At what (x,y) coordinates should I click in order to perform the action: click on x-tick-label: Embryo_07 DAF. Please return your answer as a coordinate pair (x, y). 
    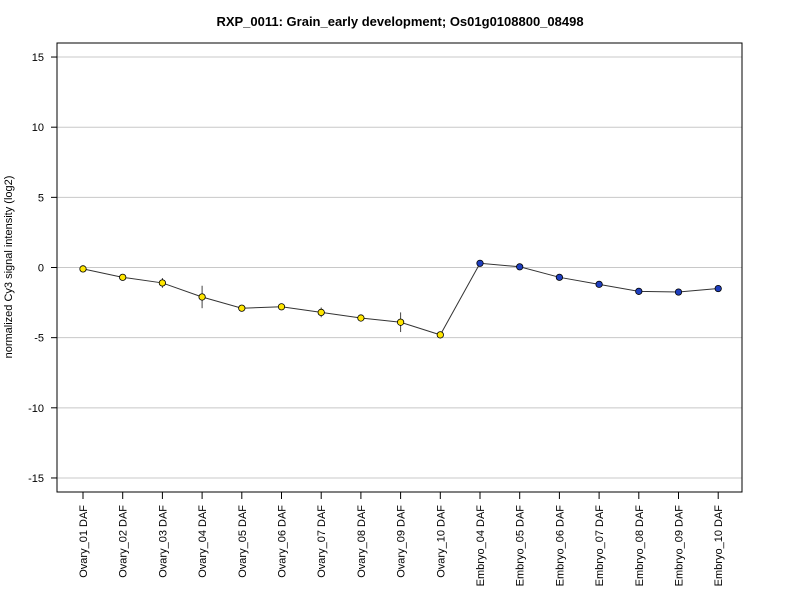
    Looking at the image, I should click on (600, 546).